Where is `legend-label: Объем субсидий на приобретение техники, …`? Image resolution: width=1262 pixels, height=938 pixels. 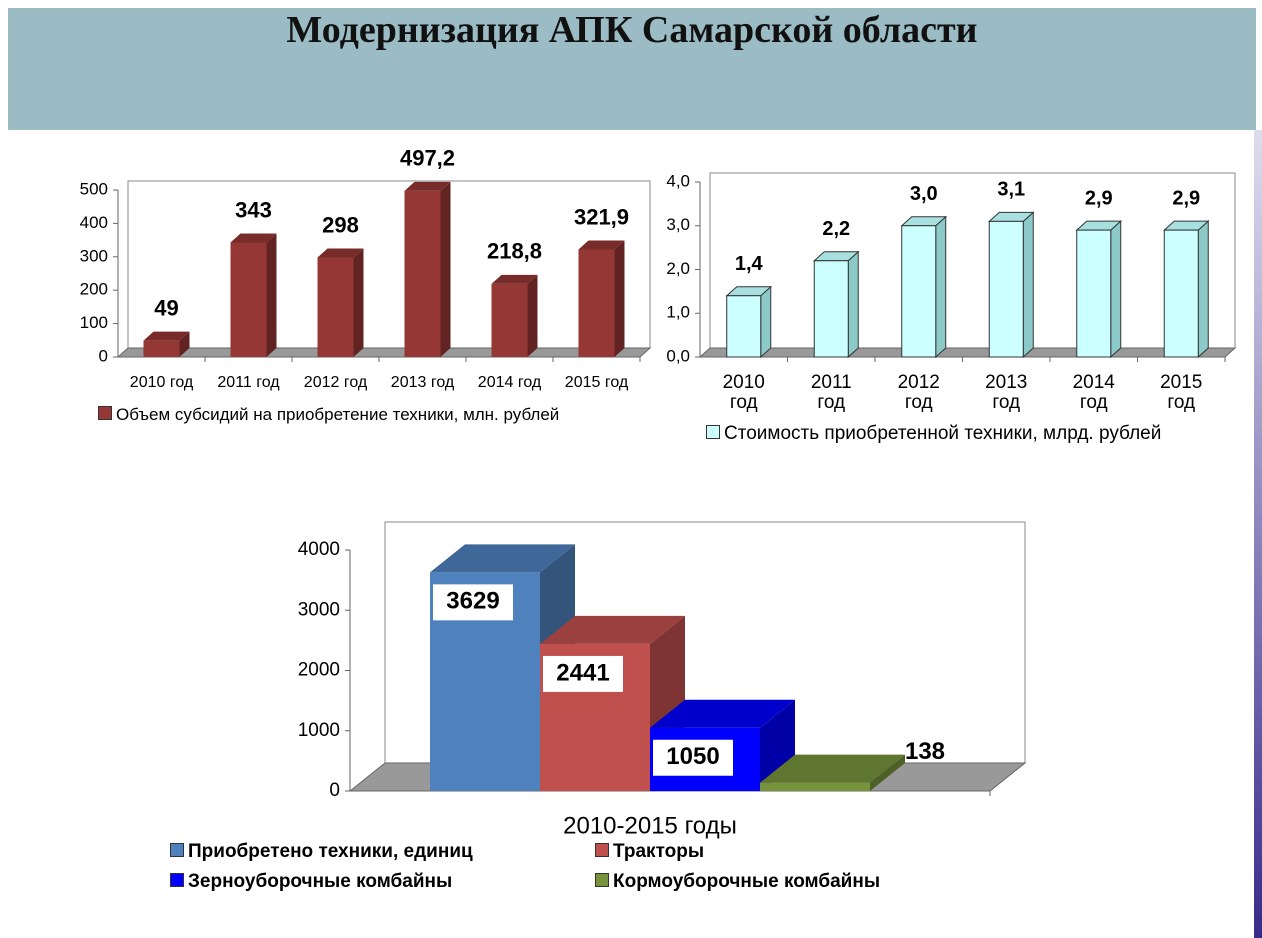 legend-label: Объем субсидий на приобретение техники, … is located at coordinates (338, 414).